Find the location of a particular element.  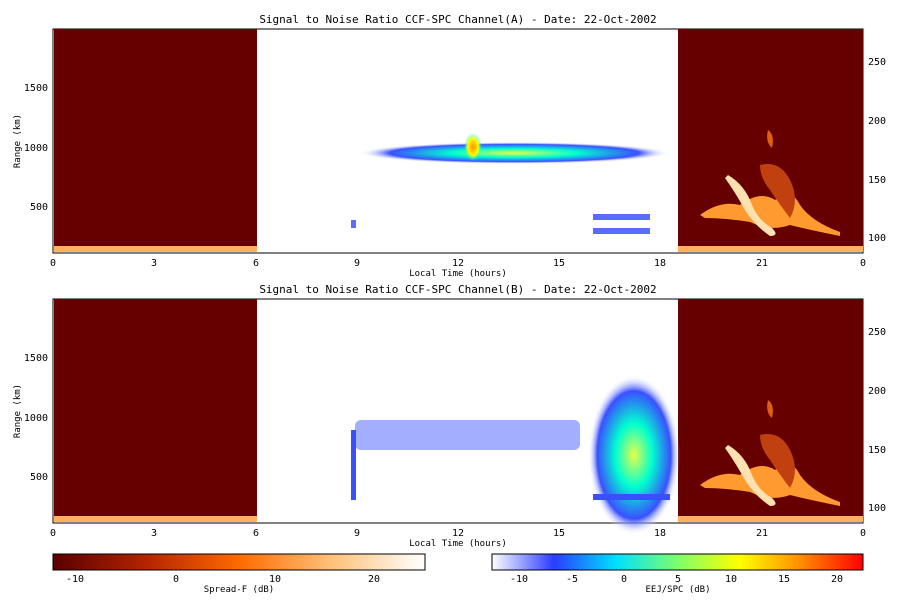

panel-a-layer-e is located at coordinates (514, 153).